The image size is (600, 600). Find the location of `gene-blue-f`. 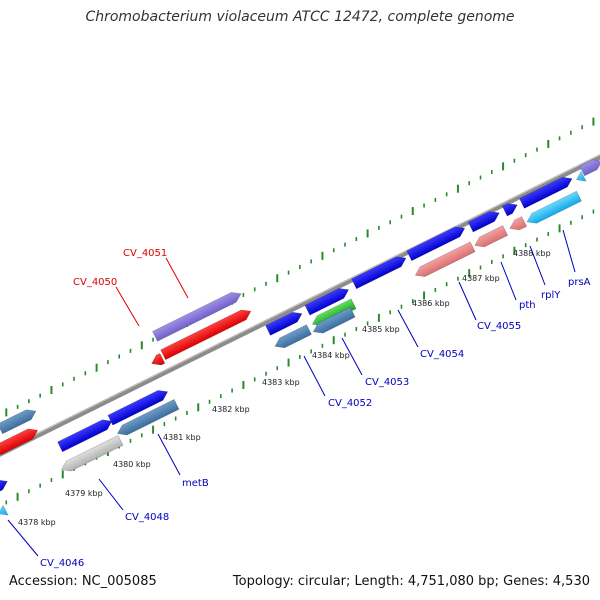

gene-blue-f is located at coordinates (510, 208).